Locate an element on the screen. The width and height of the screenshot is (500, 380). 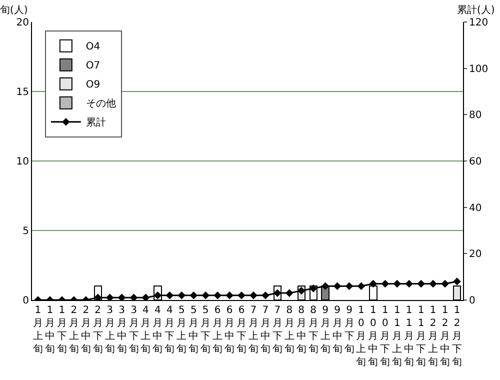
x-tick-label: 10月下旬 is located at coordinates (385, 336).